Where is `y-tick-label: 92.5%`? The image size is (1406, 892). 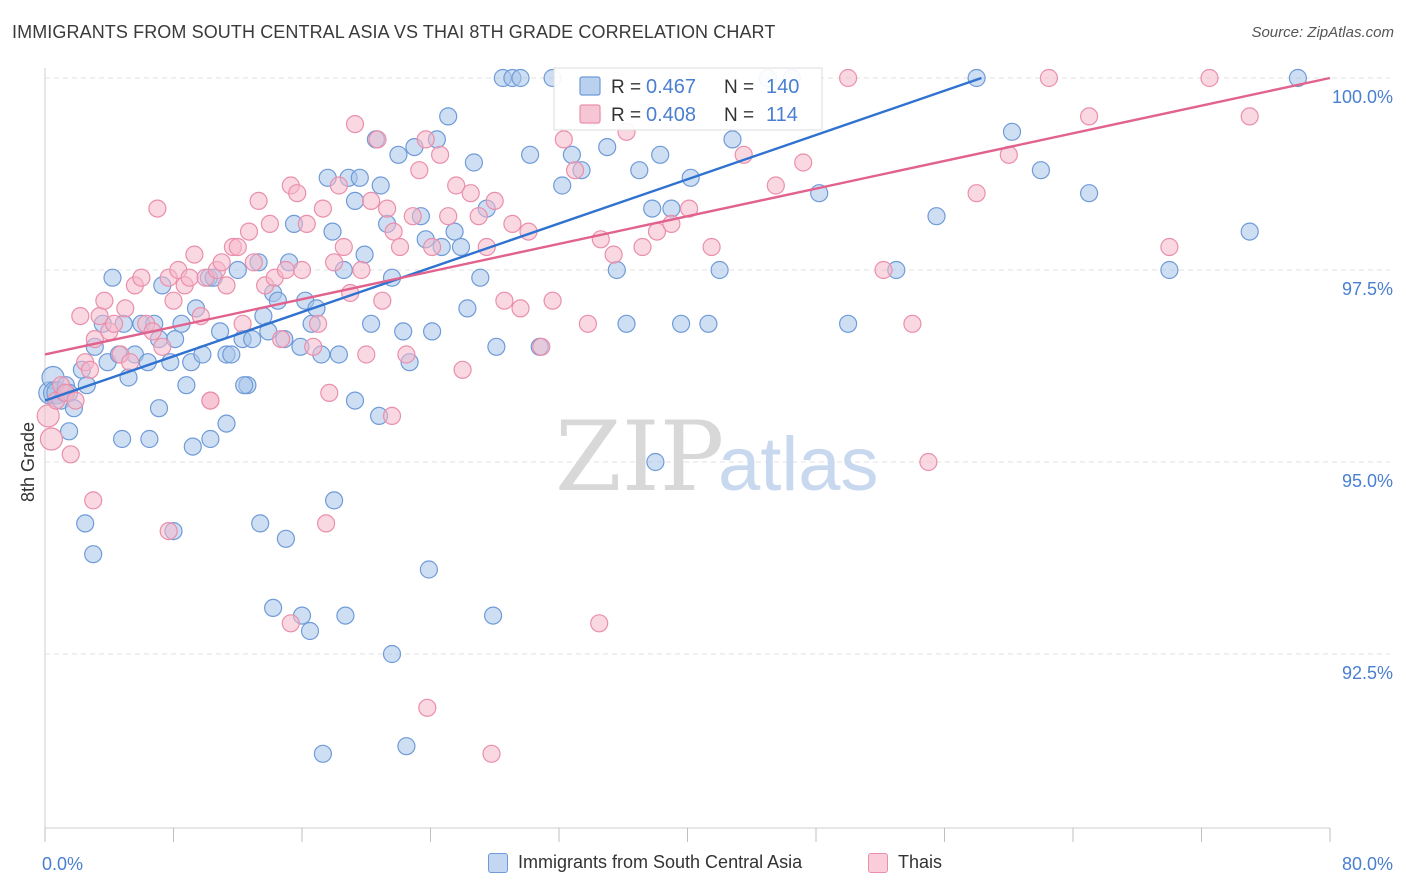
y-tick-label: 92.5% is located at coordinates (1367, 673).